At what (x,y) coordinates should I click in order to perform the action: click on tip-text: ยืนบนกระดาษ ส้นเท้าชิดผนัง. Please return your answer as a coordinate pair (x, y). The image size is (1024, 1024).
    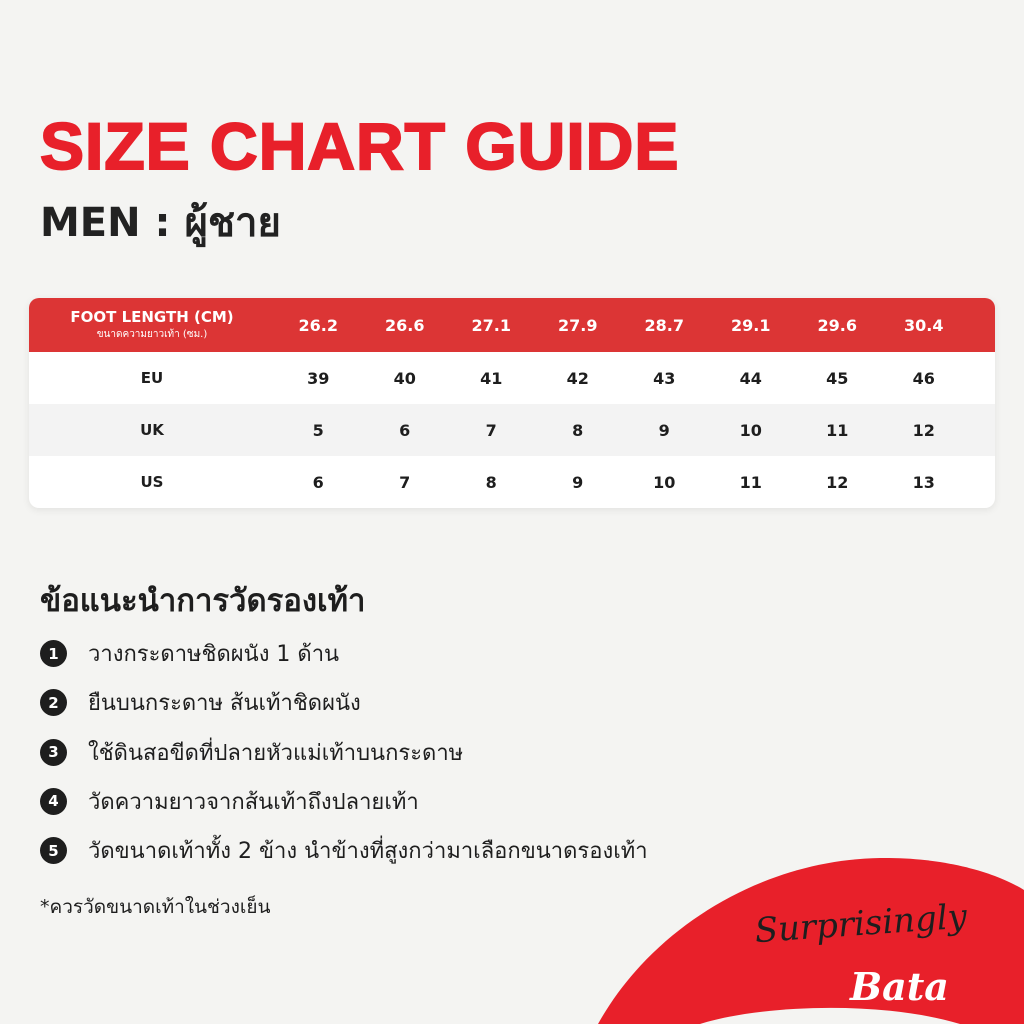
    Looking at the image, I should click on (224, 704).